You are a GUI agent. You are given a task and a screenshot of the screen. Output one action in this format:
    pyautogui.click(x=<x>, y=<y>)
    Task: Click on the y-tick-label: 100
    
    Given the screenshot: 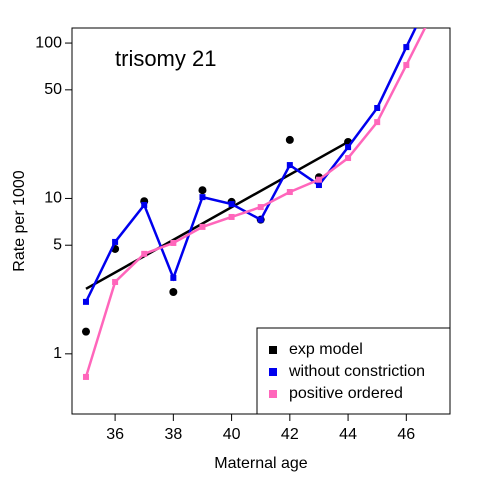 What is the action you would take?
    pyautogui.click(x=48, y=42)
    